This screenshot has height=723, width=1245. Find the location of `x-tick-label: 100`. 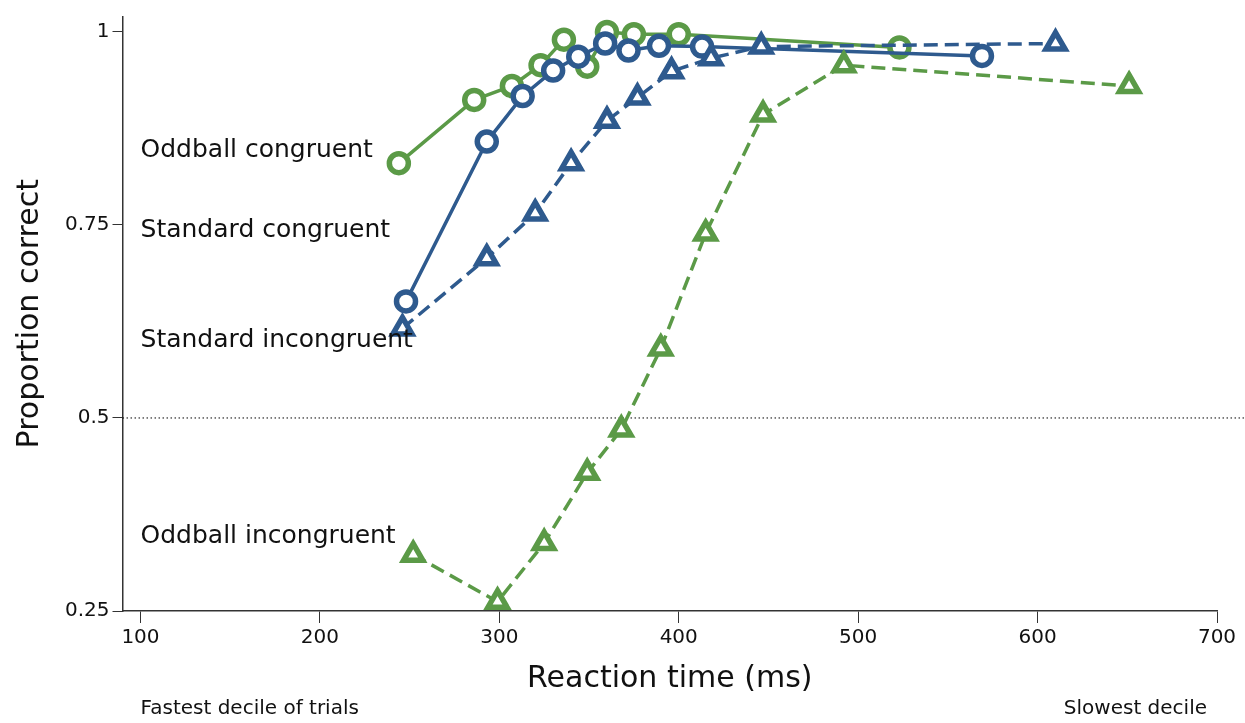

x-tick-label: 100 is located at coordinates (140, 636).